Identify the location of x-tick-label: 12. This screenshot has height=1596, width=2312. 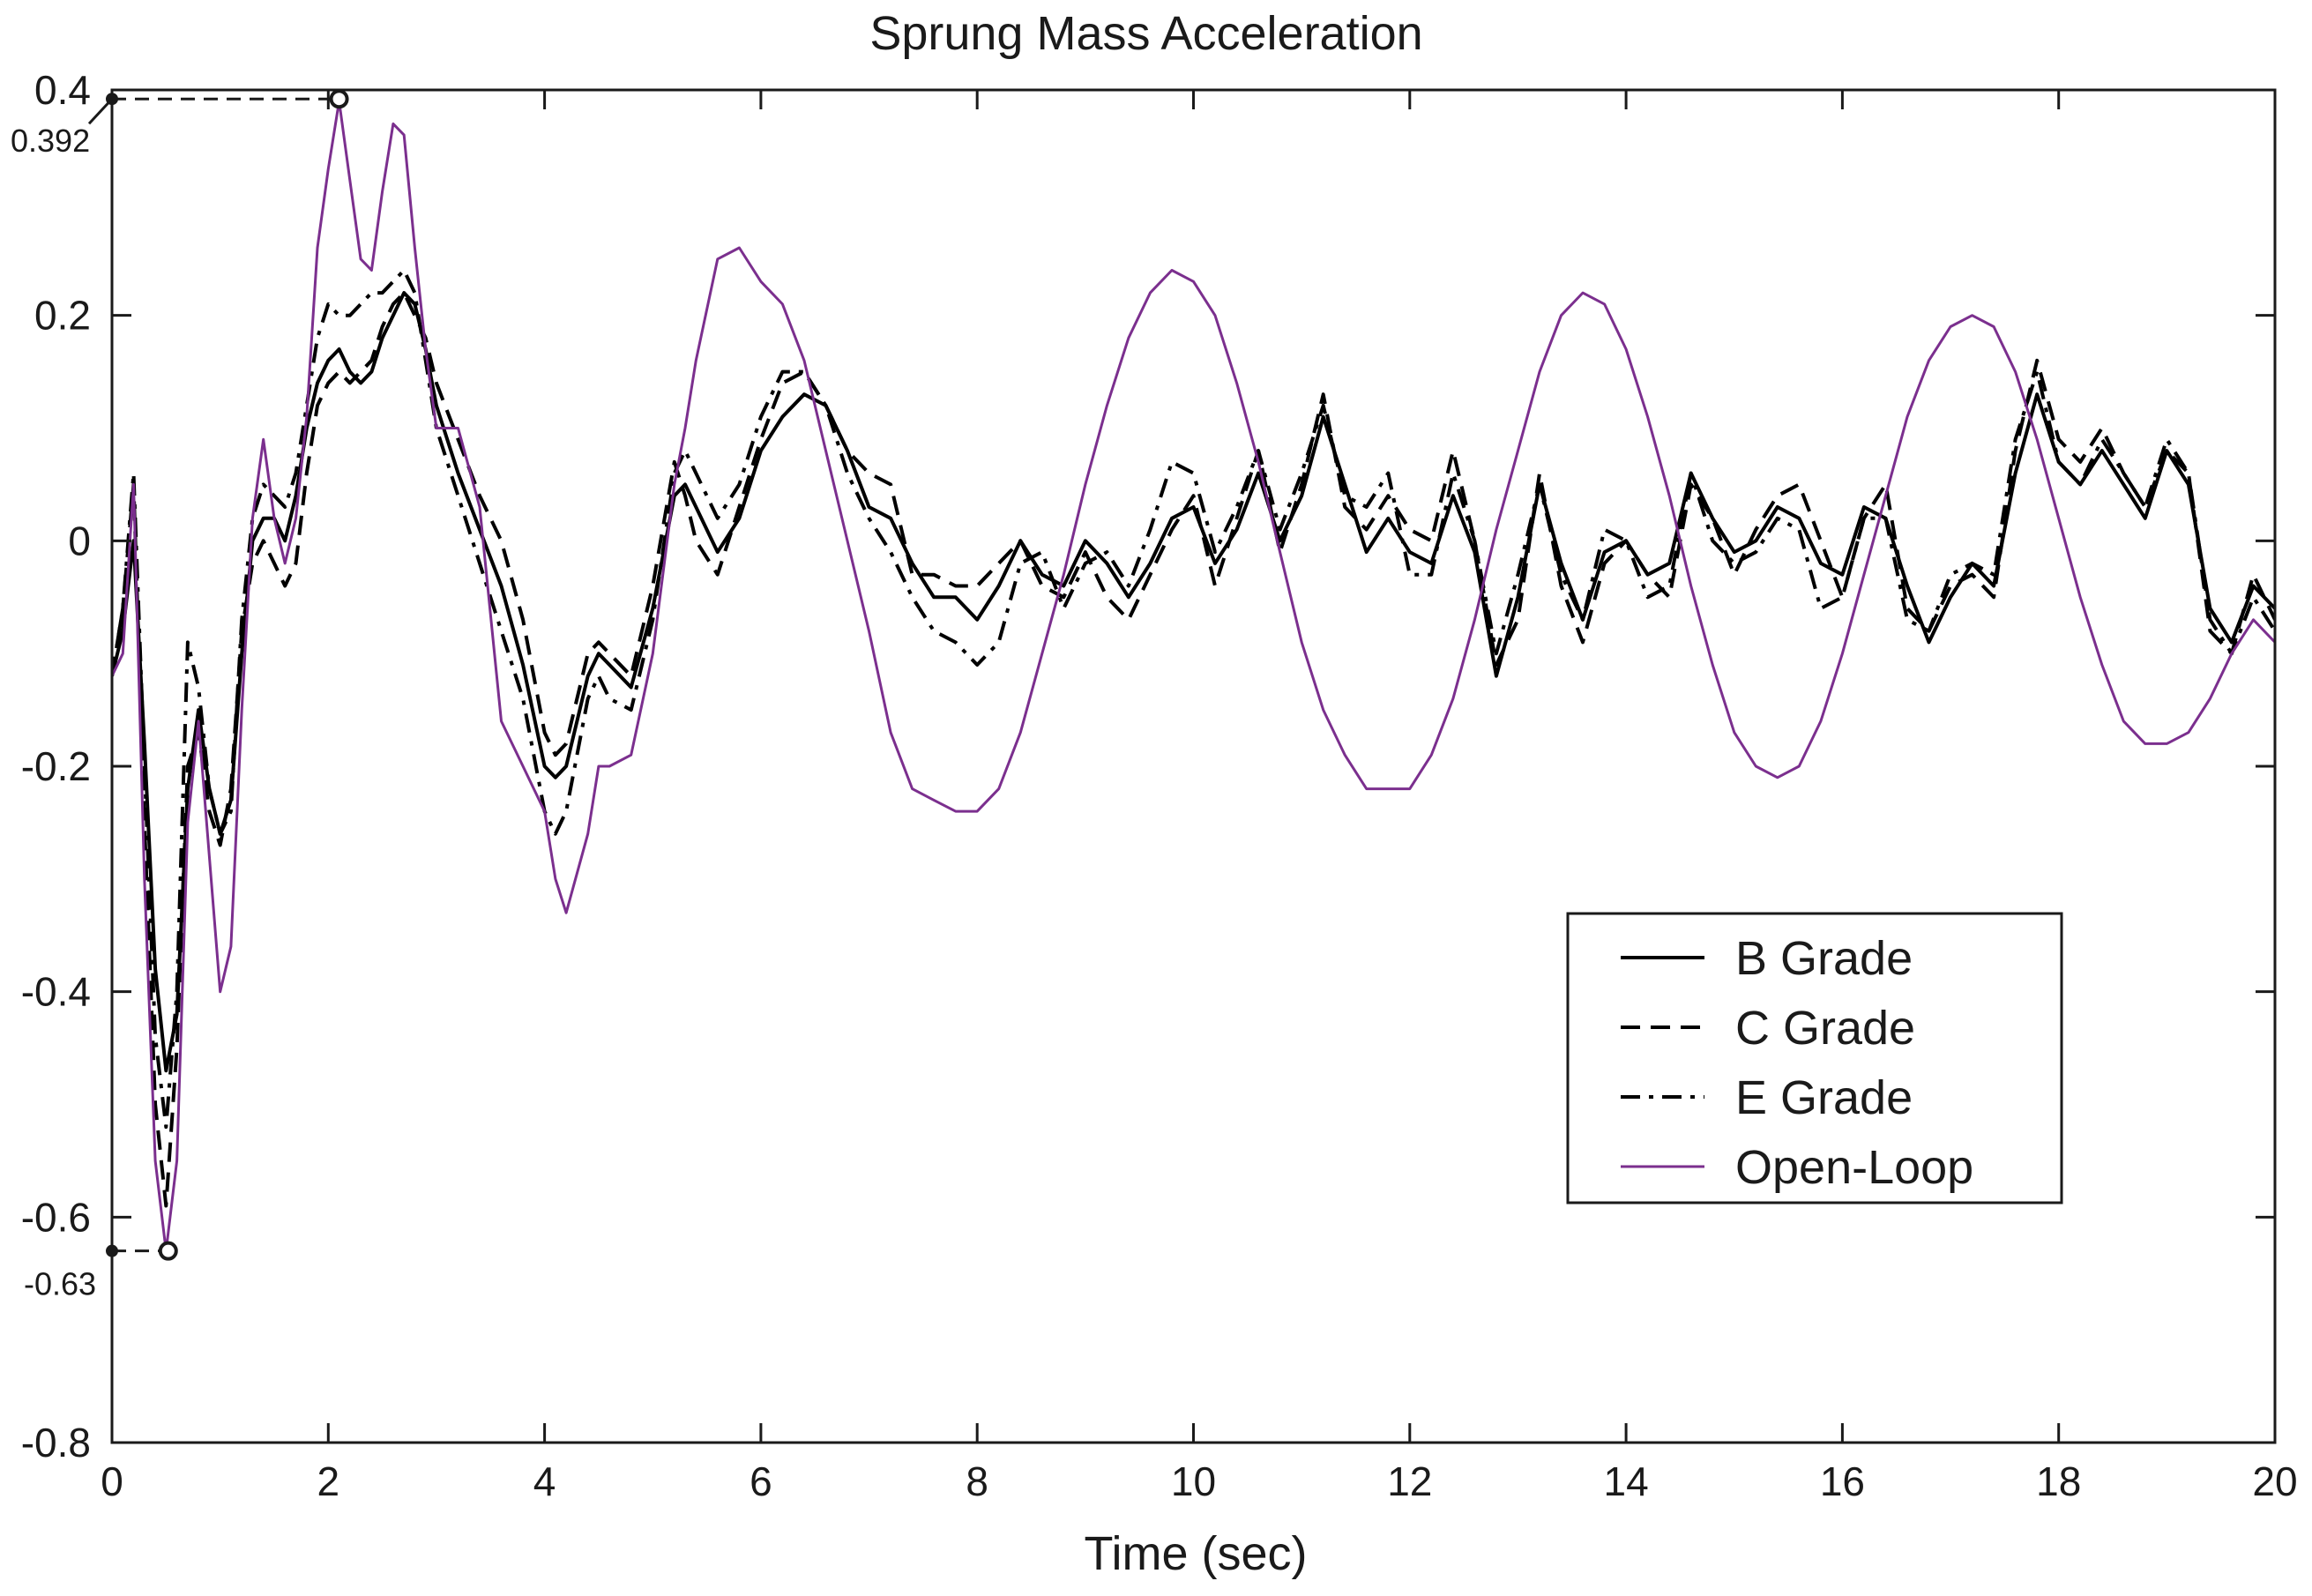
(1409, 1481).